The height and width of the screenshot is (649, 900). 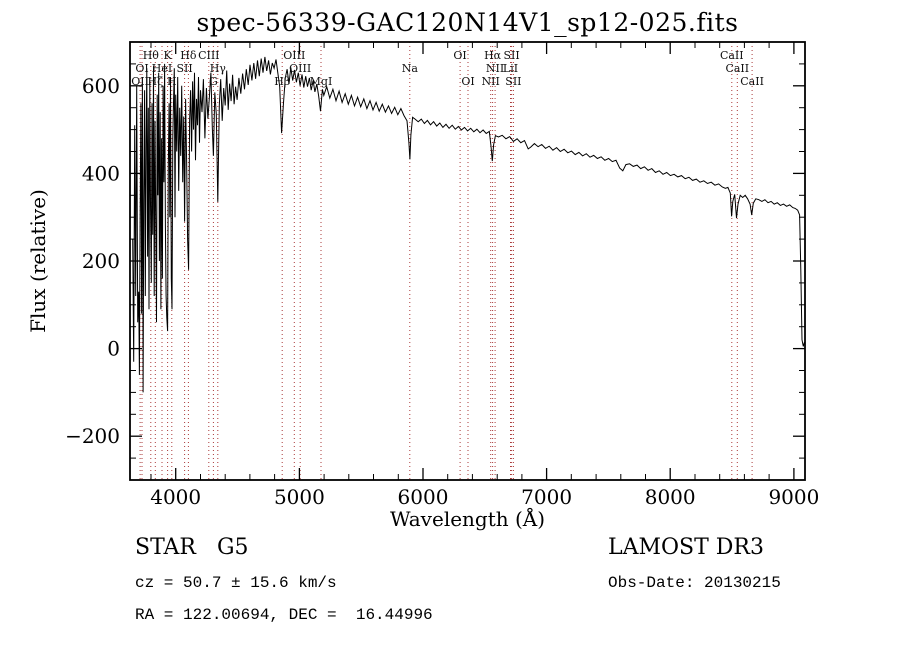 What do you see at coordinates (493, 55) in the screenshot?
I see `spectral-line-label: Hα` at bounding box center [493, 55].